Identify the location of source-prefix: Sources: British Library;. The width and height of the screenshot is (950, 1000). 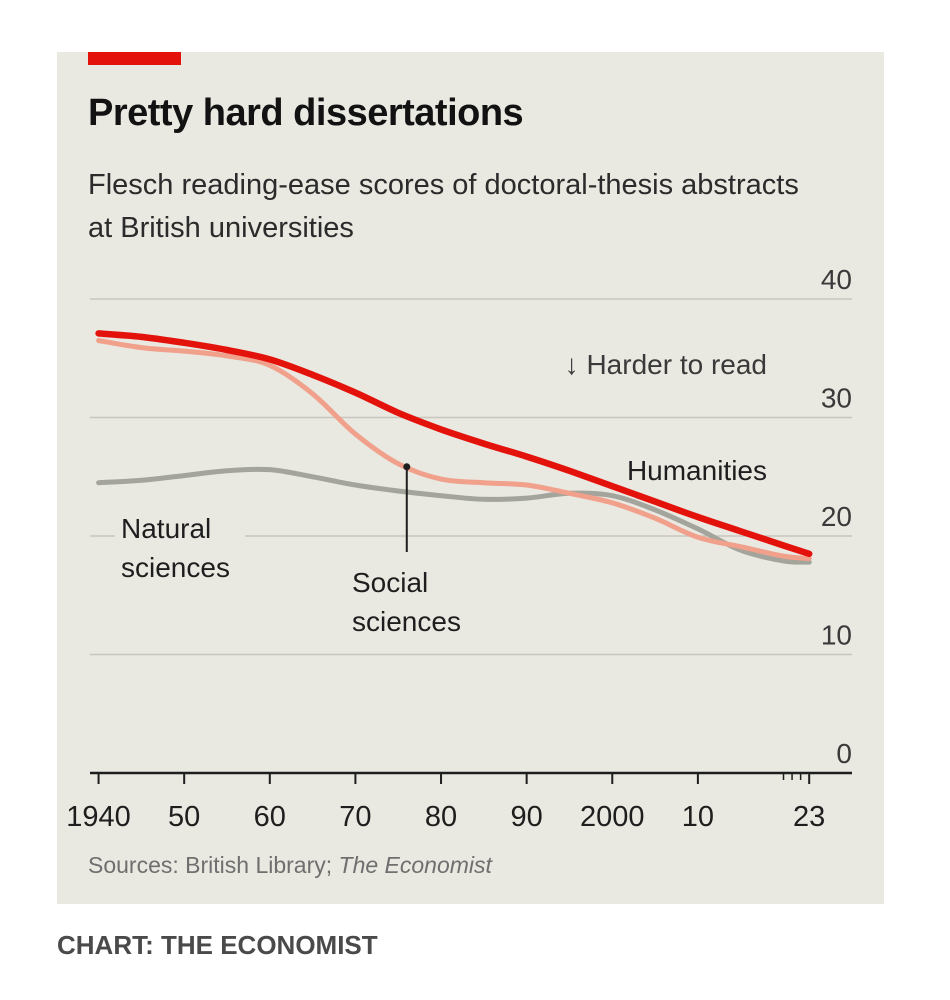
(213, 865).